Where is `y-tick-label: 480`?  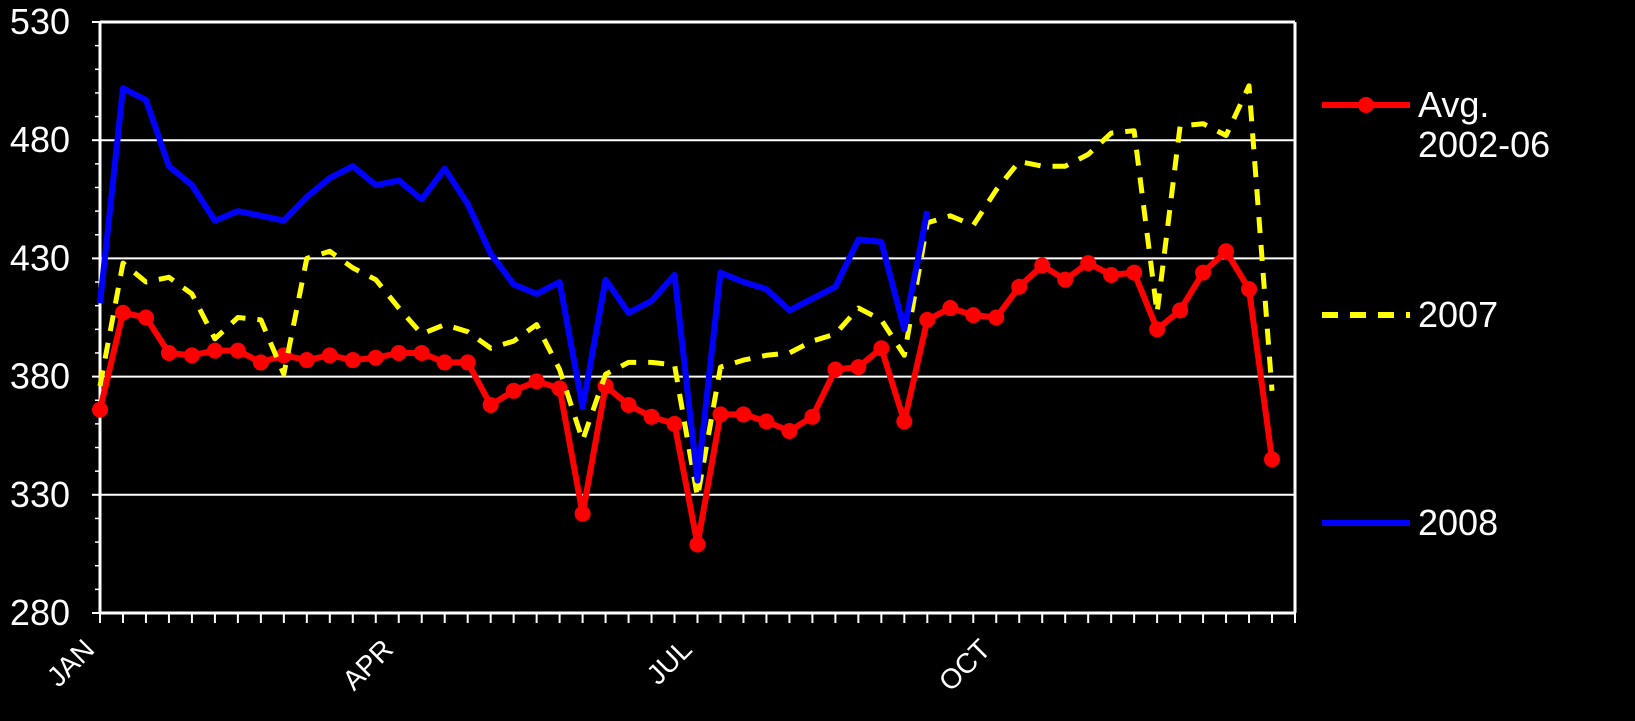
y-tick-label: 480 is located at coordinates (40, 139).